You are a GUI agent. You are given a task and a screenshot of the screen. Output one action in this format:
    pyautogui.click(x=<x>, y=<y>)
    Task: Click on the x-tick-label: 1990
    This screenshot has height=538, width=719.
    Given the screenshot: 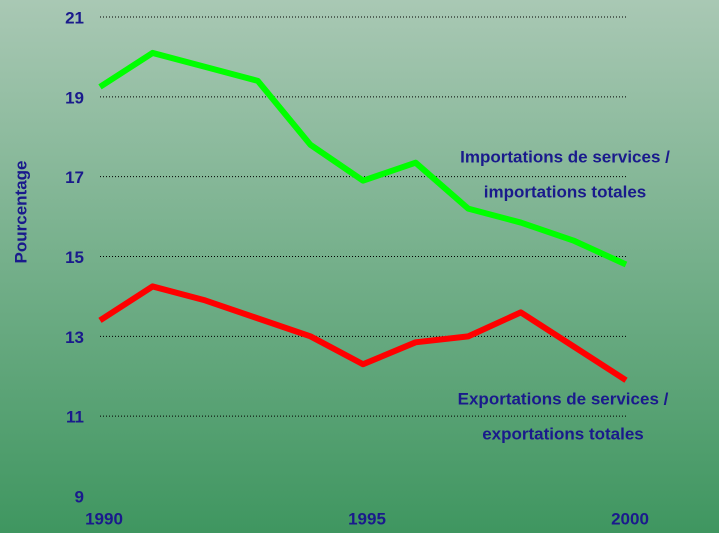 What is the action you would take?
    pyautogui.click(x=104, y=518)
    